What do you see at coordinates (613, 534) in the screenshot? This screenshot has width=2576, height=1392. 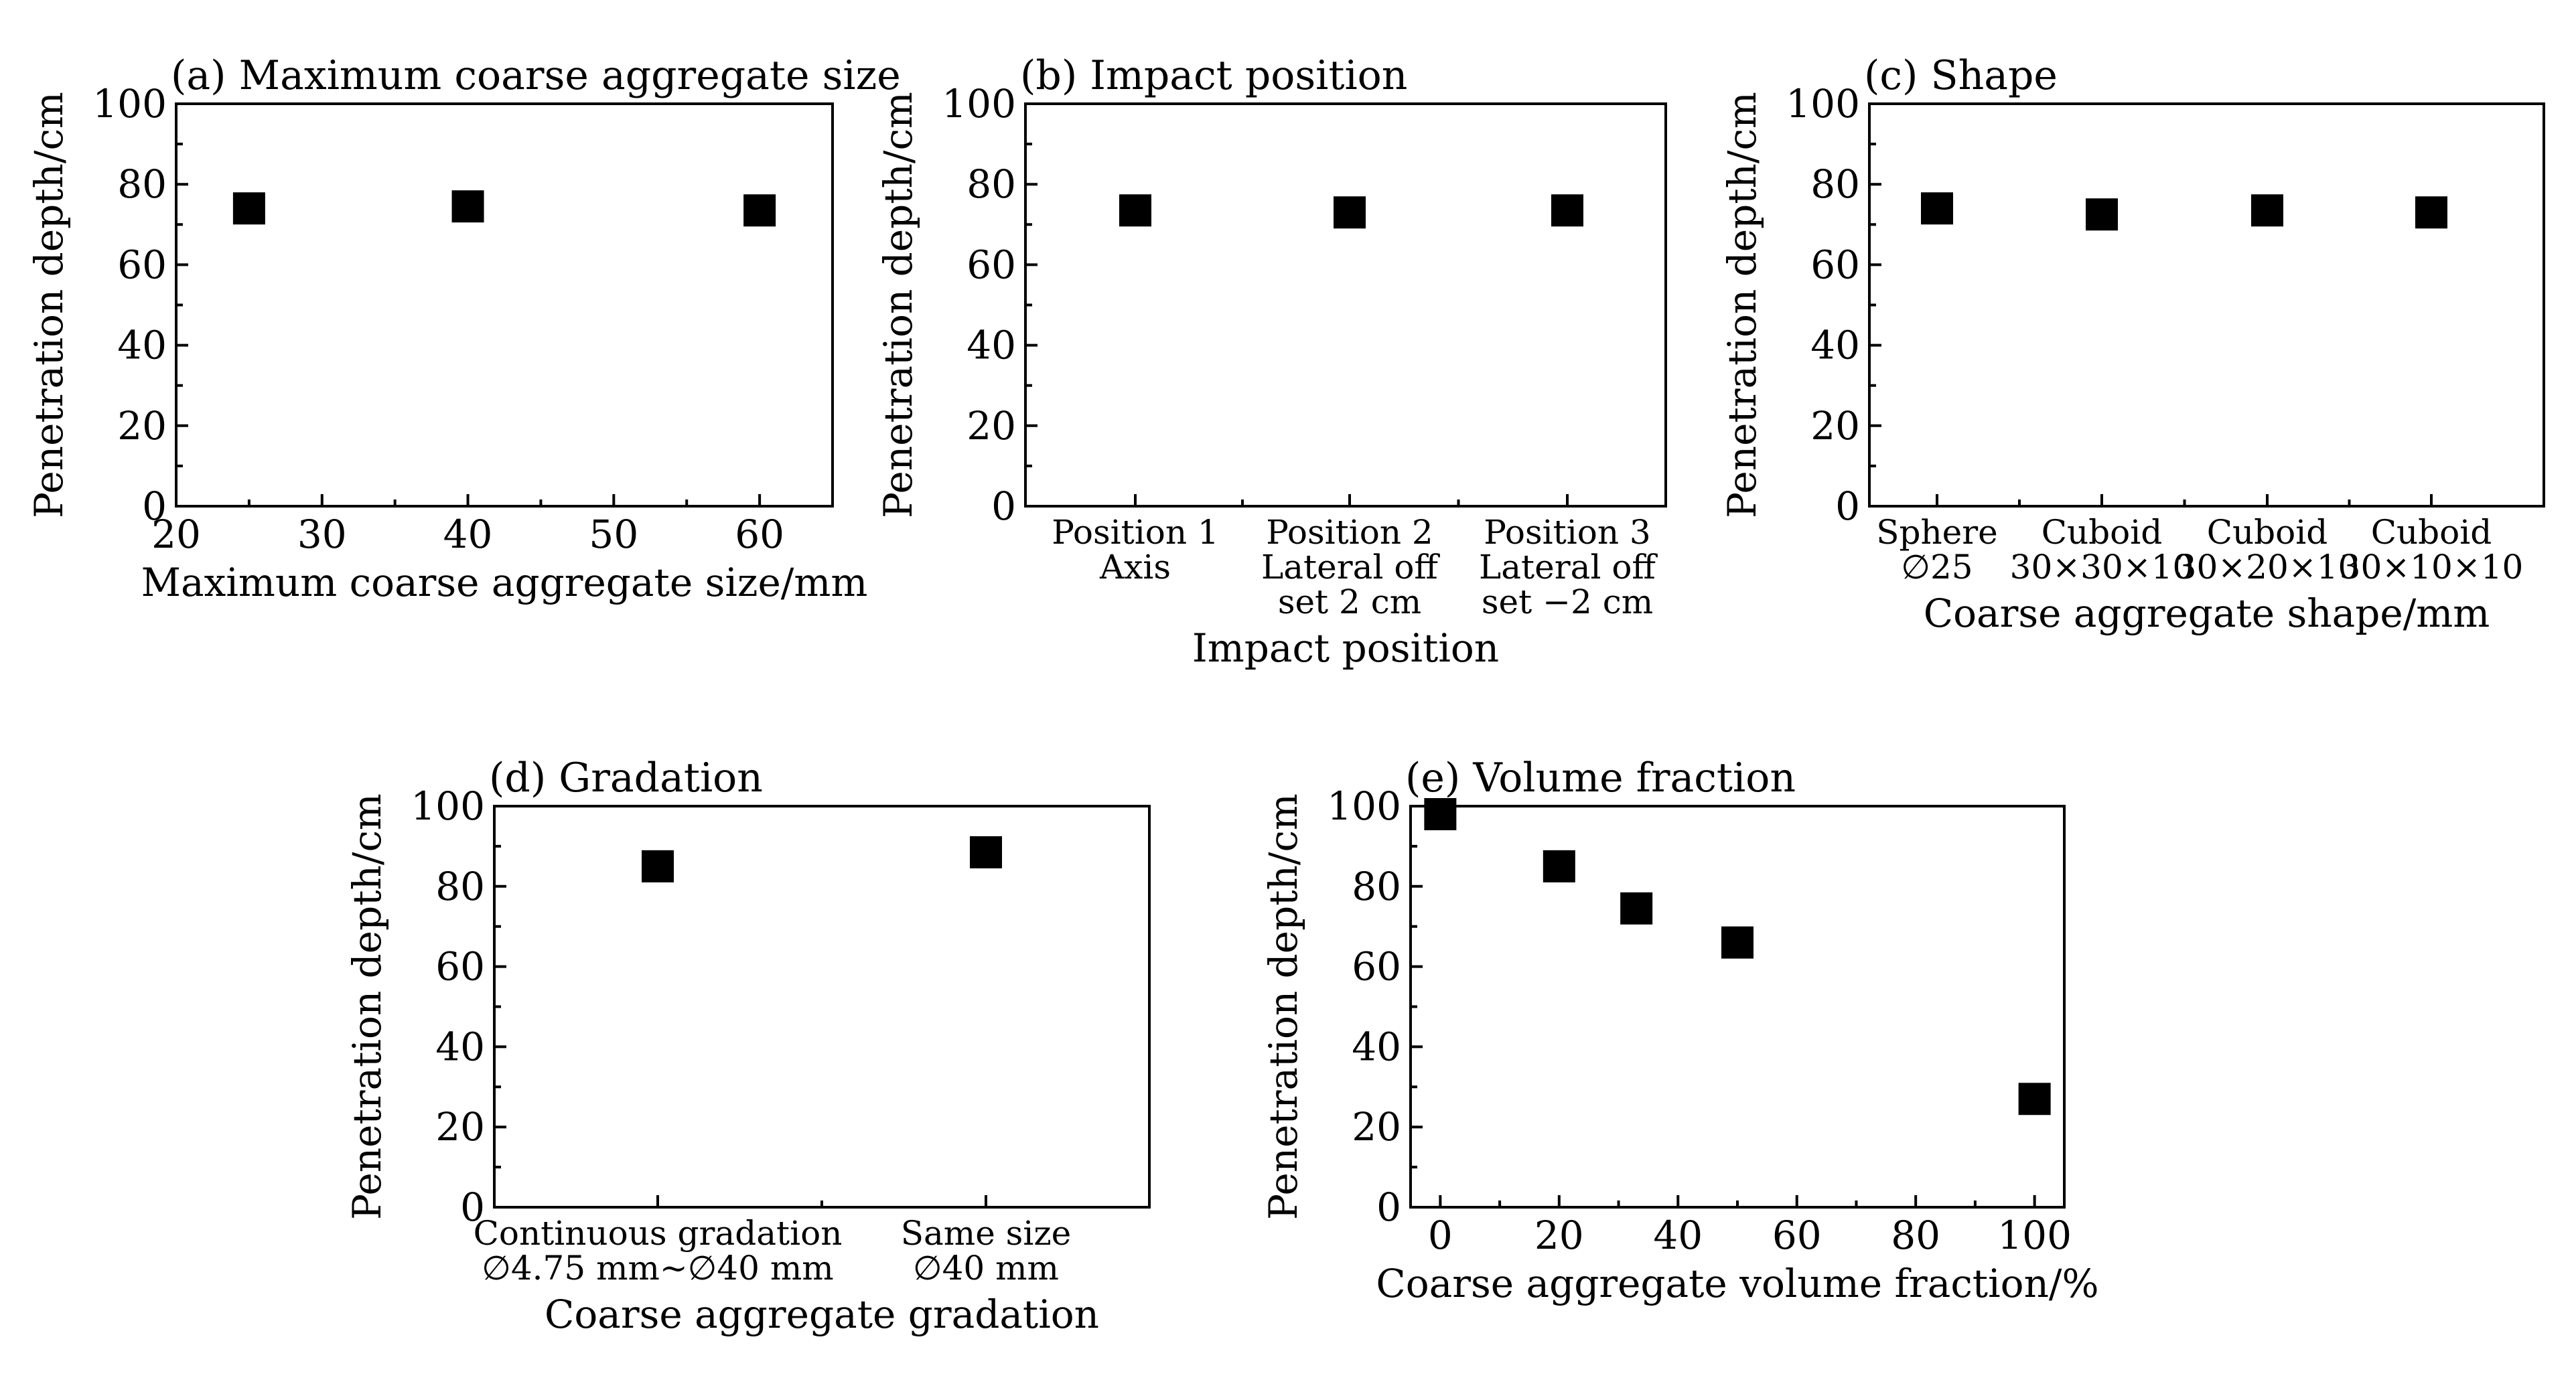 I see `x-tick-label: 50` at bounding box center [613, 534].